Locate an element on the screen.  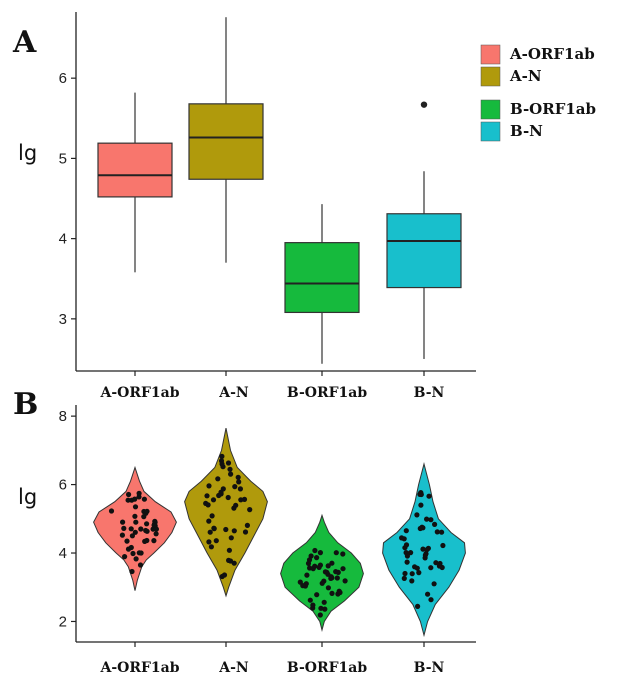
panel-b-x-tick-label-b-orf1ab: B-ORF1ab is located at coordinates (327, 668).